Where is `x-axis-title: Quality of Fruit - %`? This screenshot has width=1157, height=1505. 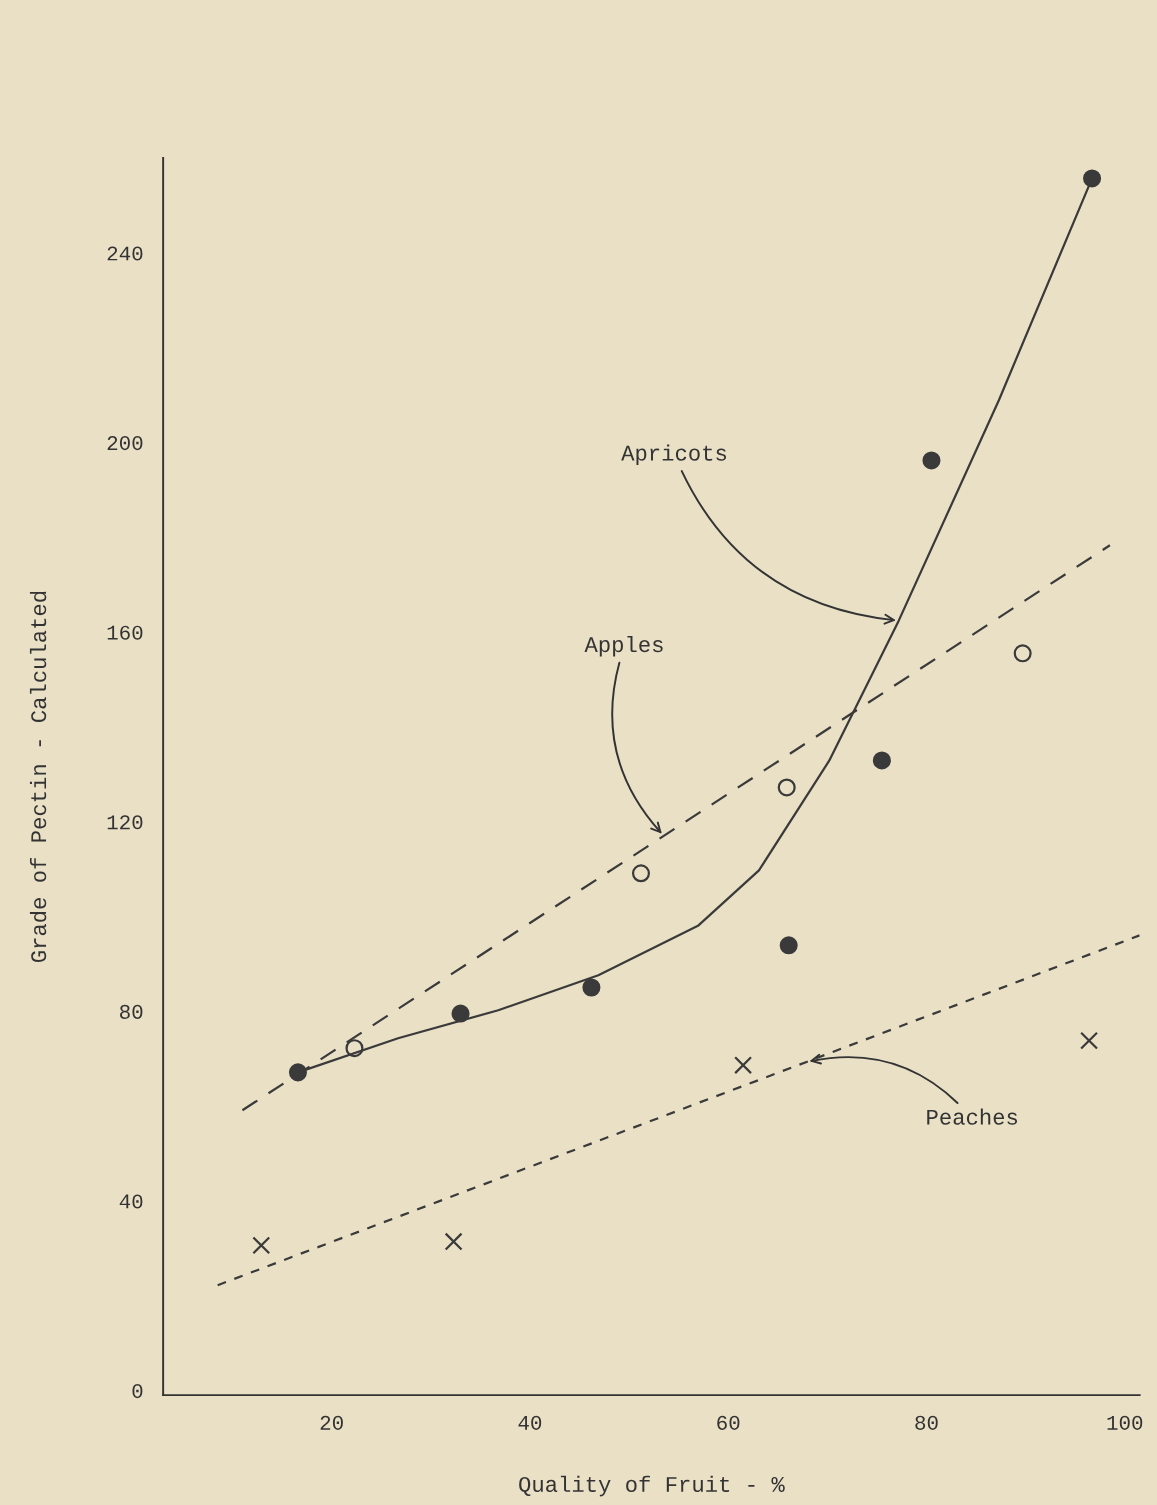
x-axis-title: Quality of Fruit - % is located at coordinates (652, 1486).